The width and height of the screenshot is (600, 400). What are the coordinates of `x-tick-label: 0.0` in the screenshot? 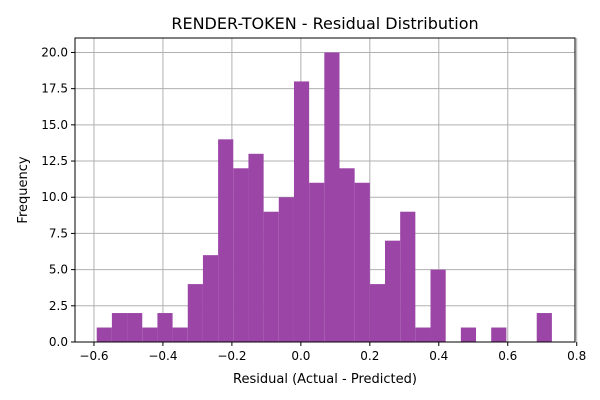 It's located at (300, 356).